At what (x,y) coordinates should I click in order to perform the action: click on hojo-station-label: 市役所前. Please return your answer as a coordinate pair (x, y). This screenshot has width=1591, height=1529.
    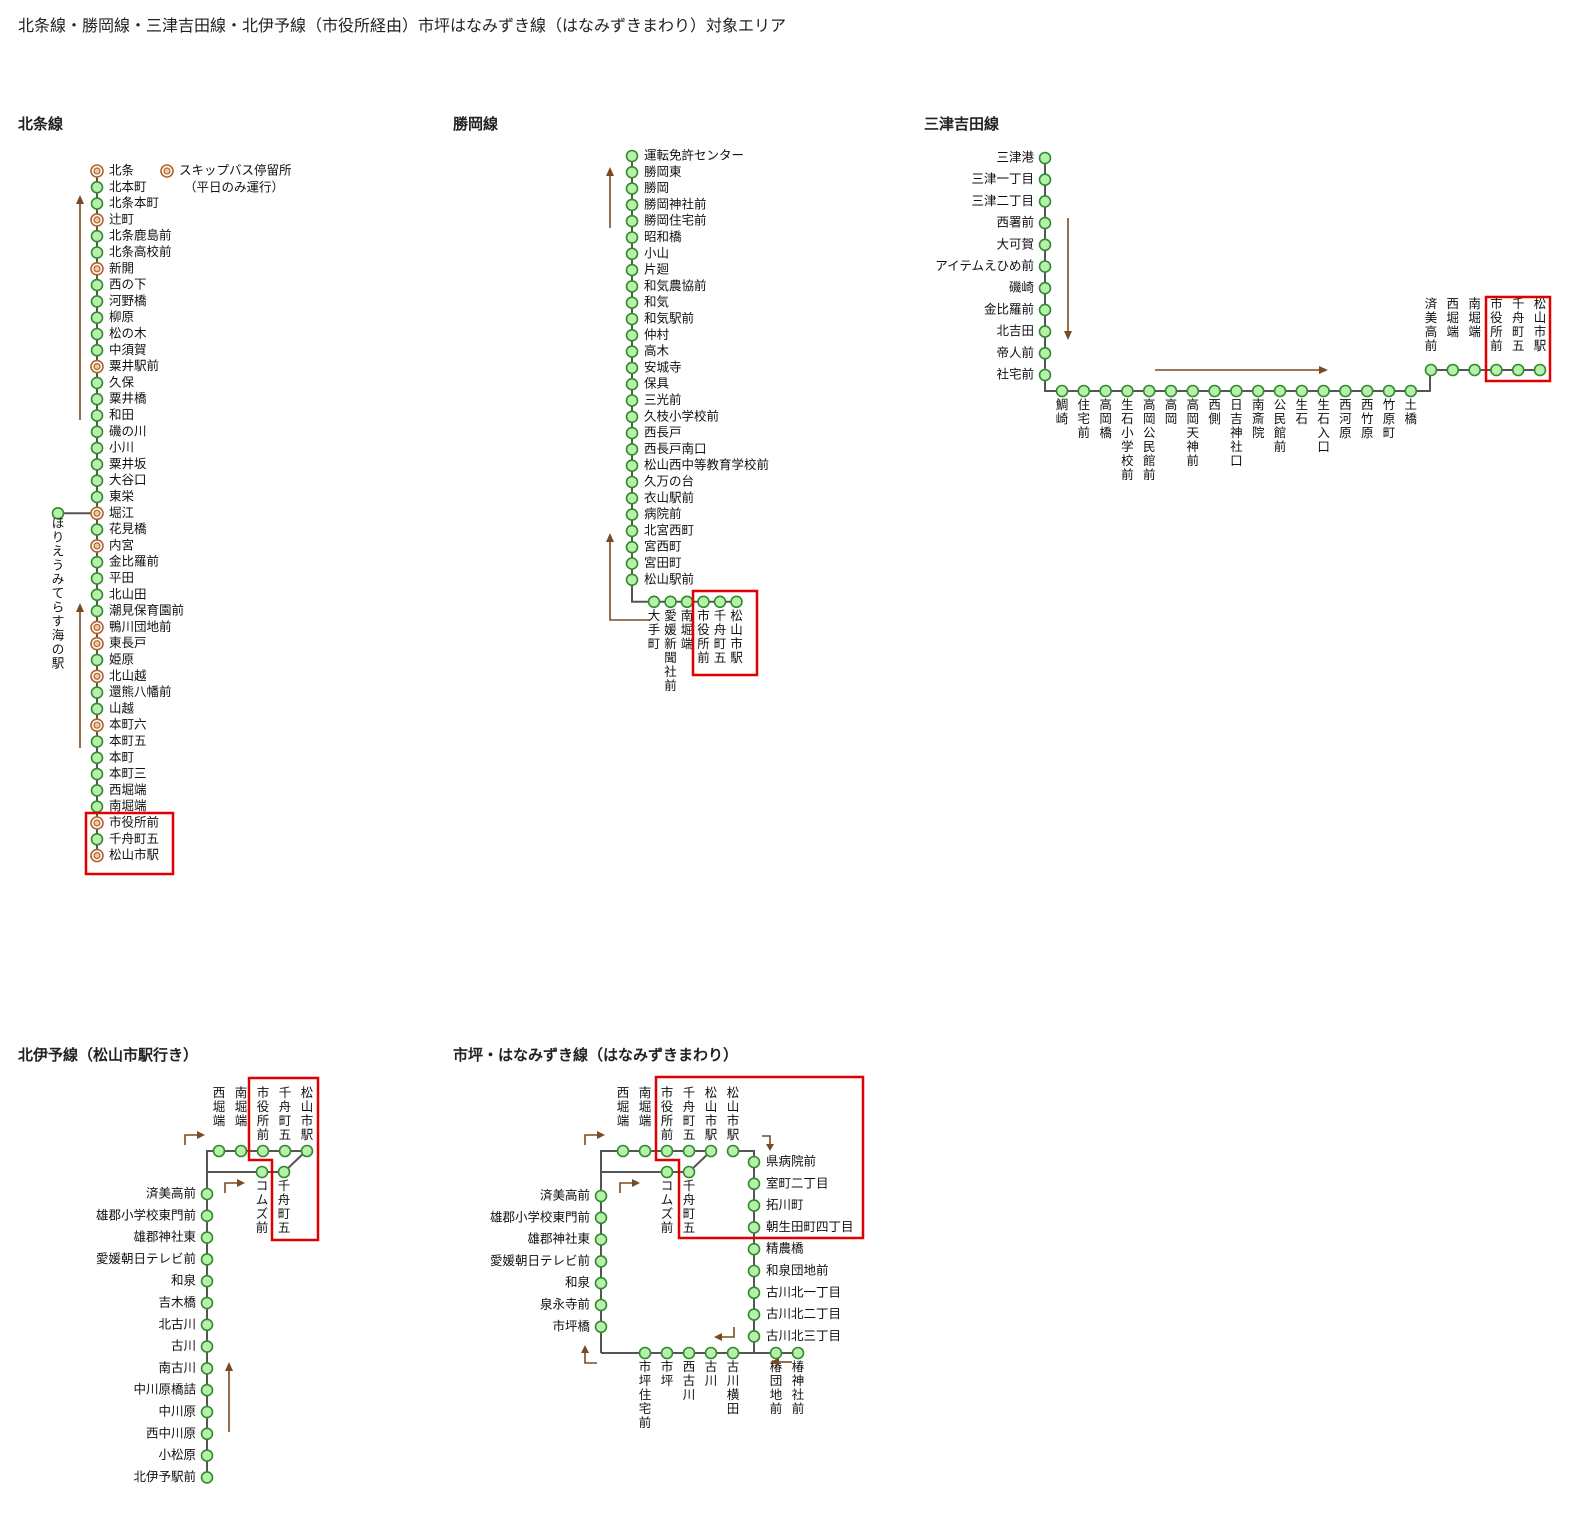
    Looking at the image, I should click on (134, 822).